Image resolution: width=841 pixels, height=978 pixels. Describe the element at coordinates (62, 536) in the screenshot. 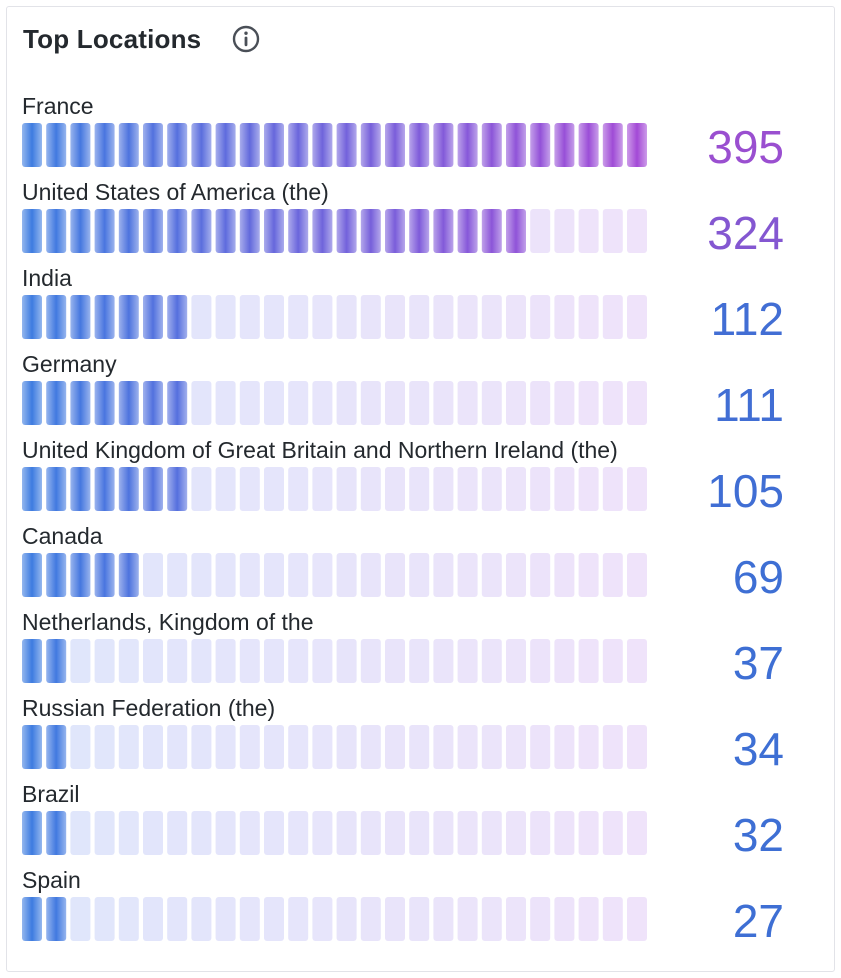

I see `location-name: Canada` at that location.